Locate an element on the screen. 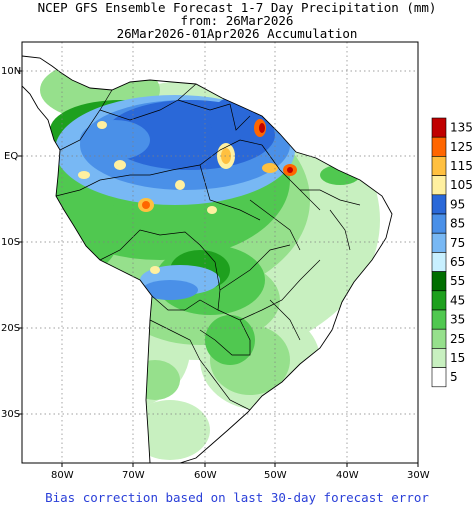 The height and width of the screenshot is (507, 474). legend-label-55: 55 is located at coordinates (457, 281).